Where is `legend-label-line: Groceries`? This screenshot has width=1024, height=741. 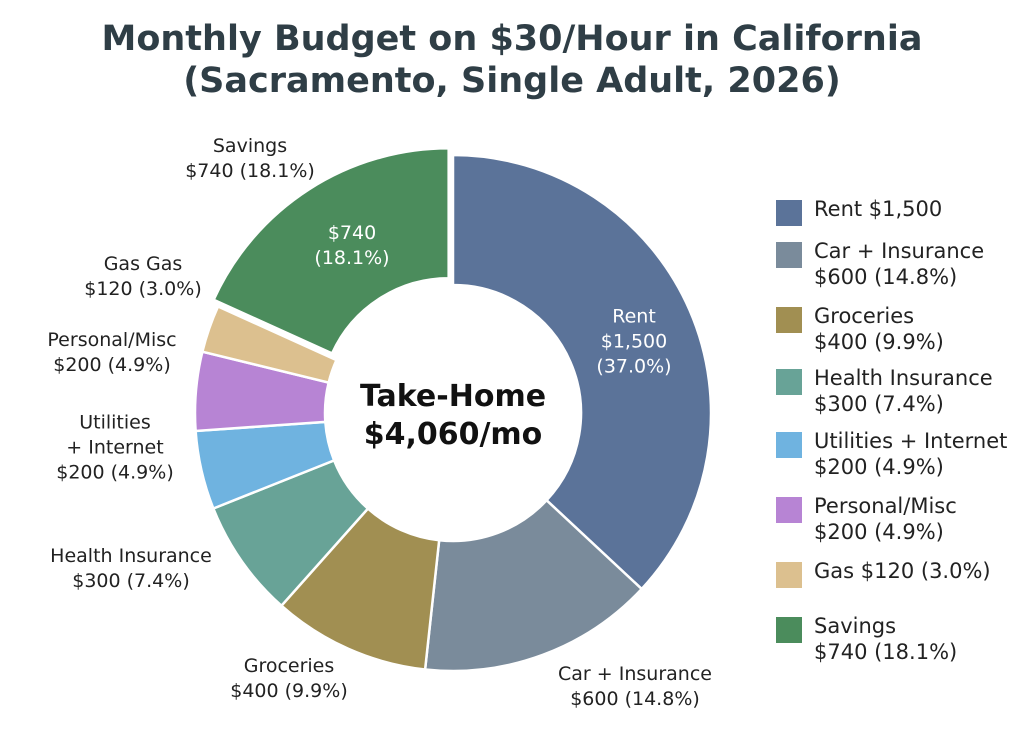
legend-label-line: Groceries is located at coordinates (864, 316).